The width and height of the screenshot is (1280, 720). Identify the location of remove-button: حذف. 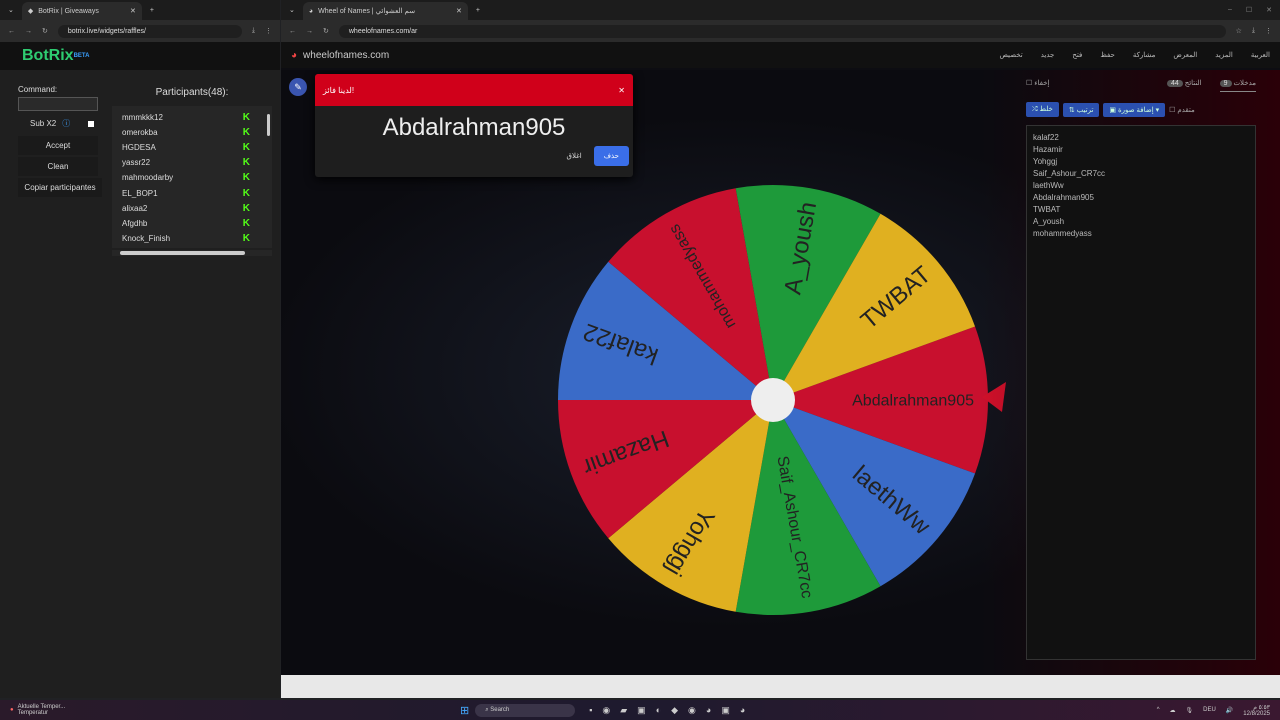
(611, 156).